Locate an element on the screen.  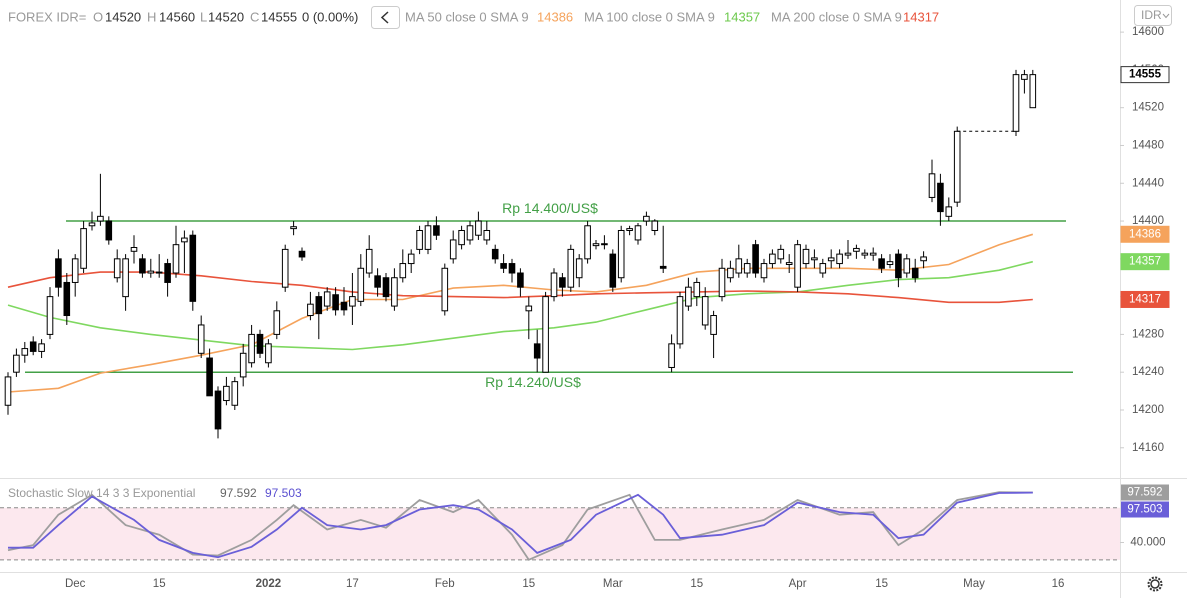
price-tag-label: 14555 is located at coordinates (1145, 75).